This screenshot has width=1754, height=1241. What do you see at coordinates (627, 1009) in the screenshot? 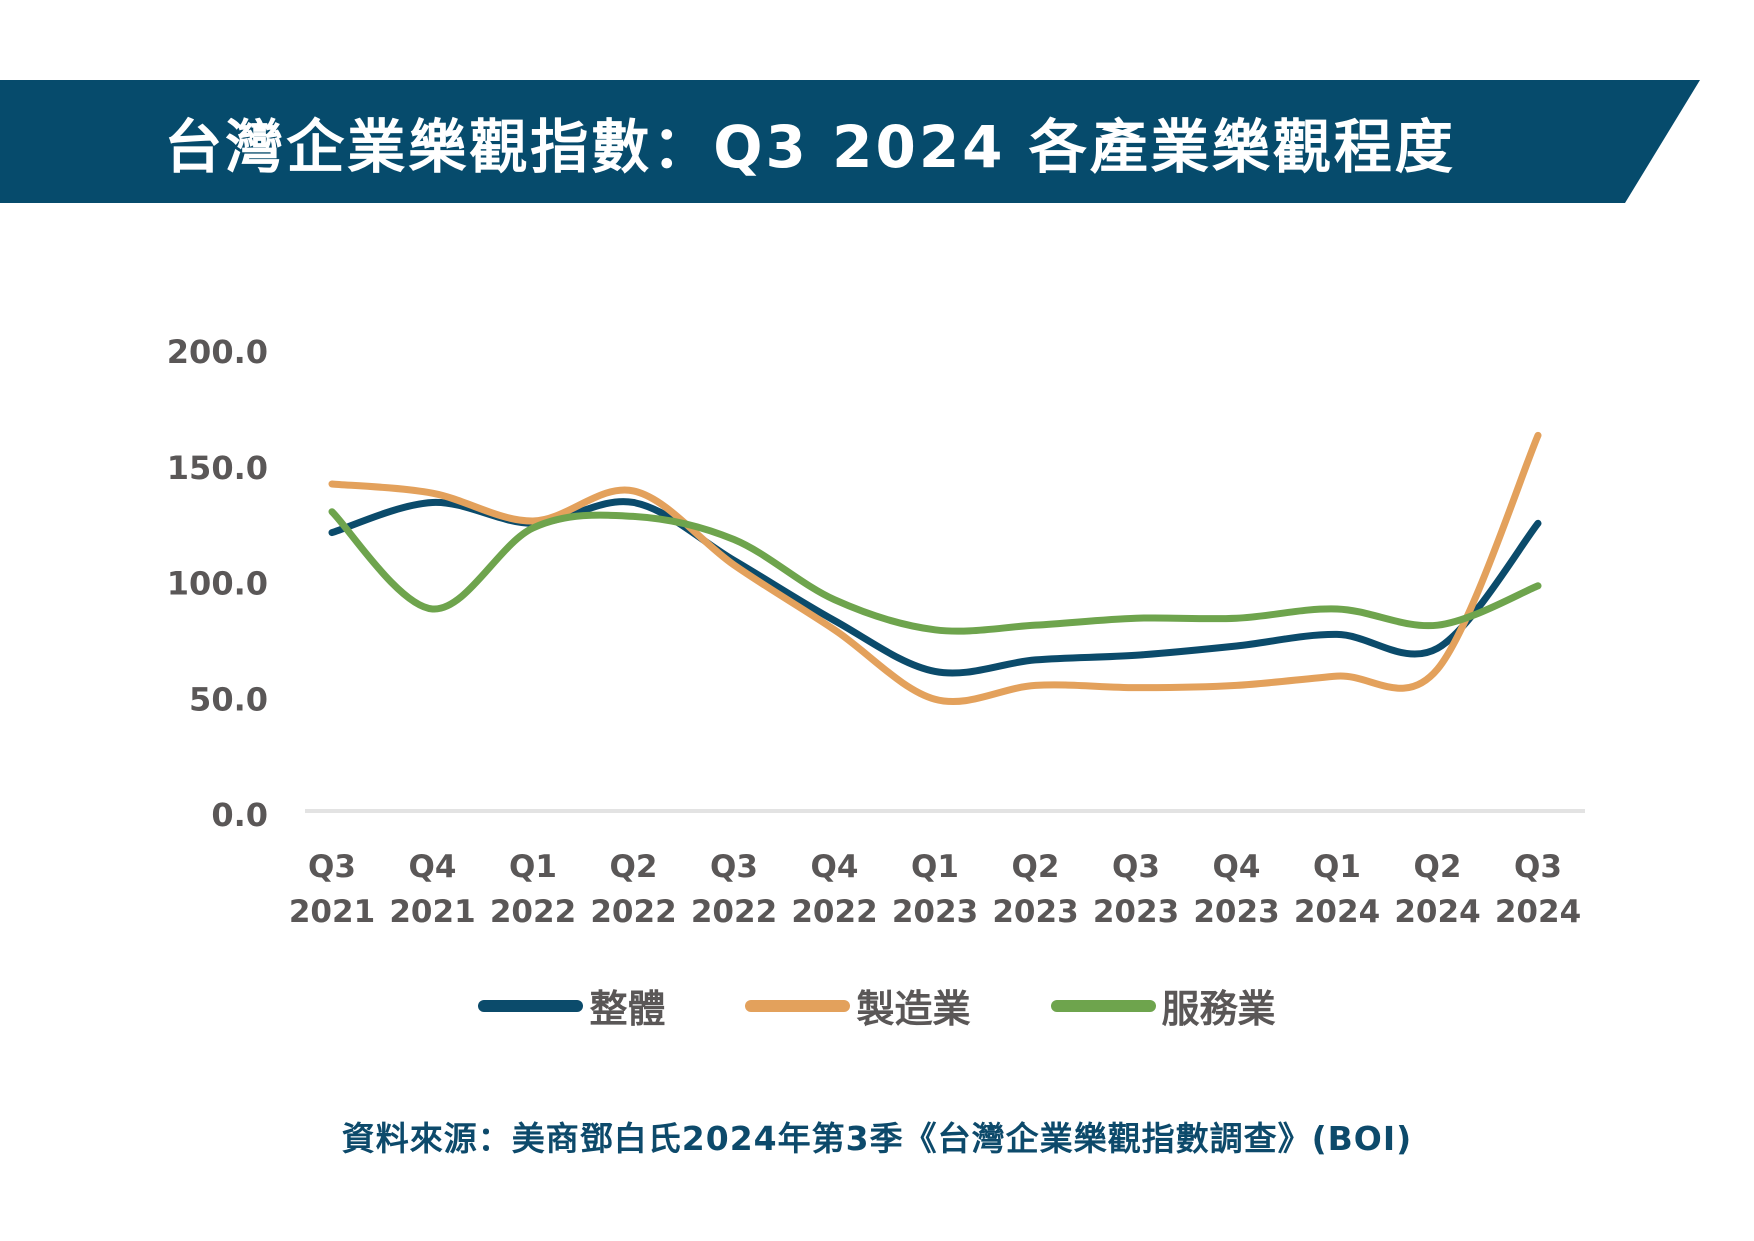
I see `legend-label: 整體` at bounding box center [627, 1009].